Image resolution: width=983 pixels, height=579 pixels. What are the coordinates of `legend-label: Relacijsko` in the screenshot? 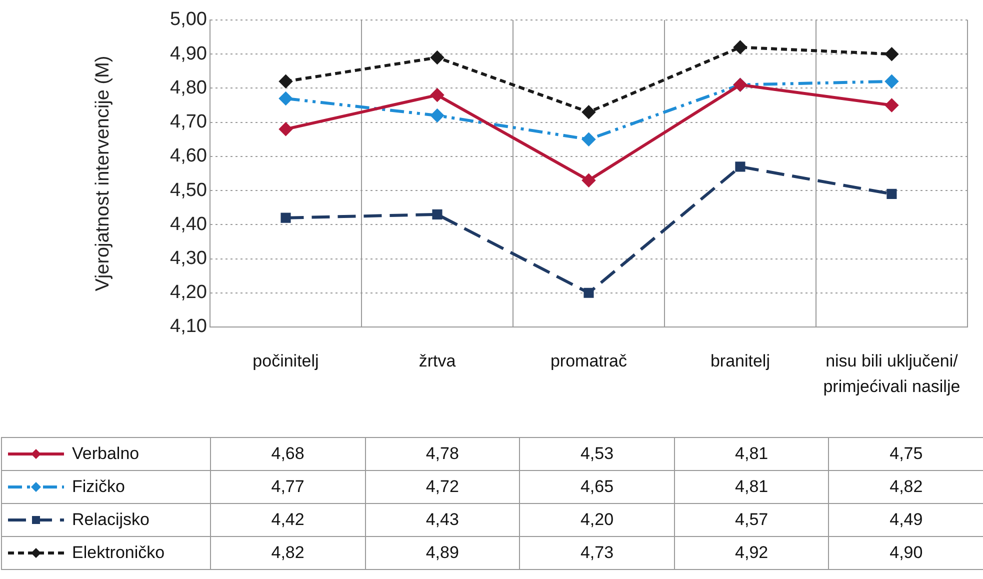 It's located at (111, 520).